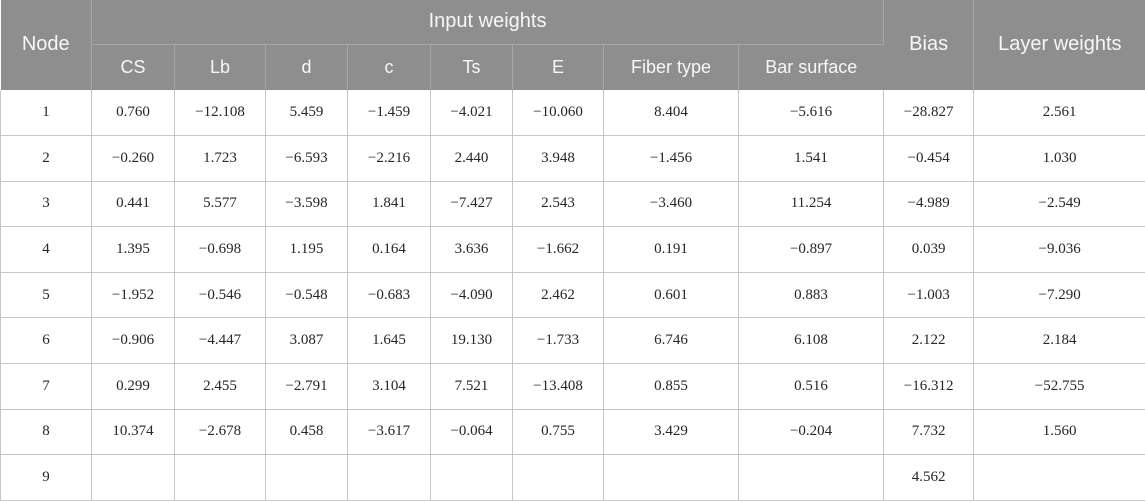 This screenshot has height=502, width=1145. What do you see at coordinates (133, 295) in the screenshot?
I see `cs-cell: −1.952` at bounding box center [133, 295].